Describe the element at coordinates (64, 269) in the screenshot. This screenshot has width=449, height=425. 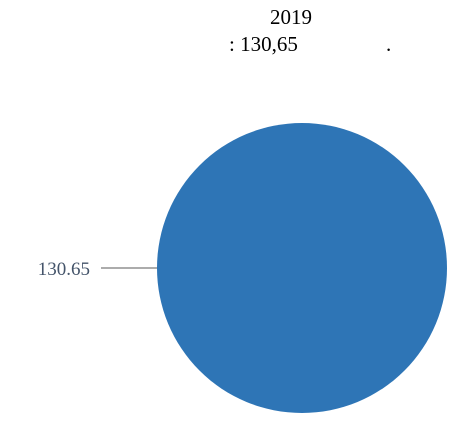
I see `data-label: 130.65` at that location.